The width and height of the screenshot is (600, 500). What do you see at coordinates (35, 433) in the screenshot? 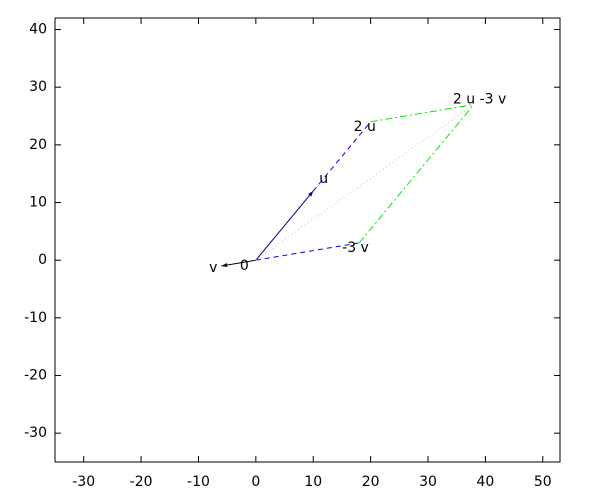
I see `y-tick-label: -30` at bounding box center [35, 433].